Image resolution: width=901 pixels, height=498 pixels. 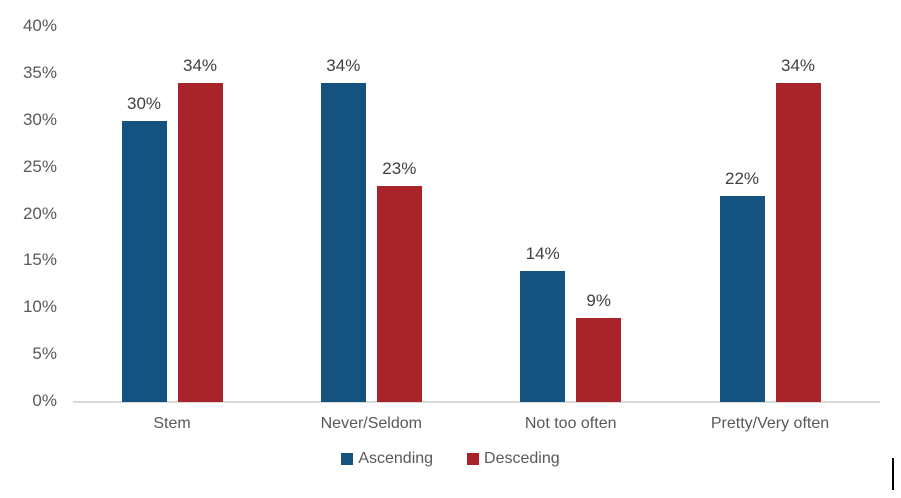 What do you see at coordinates (522, 458) in the screenshot?
I see `legend-label: Desceding` at bounding box center [522, 458].